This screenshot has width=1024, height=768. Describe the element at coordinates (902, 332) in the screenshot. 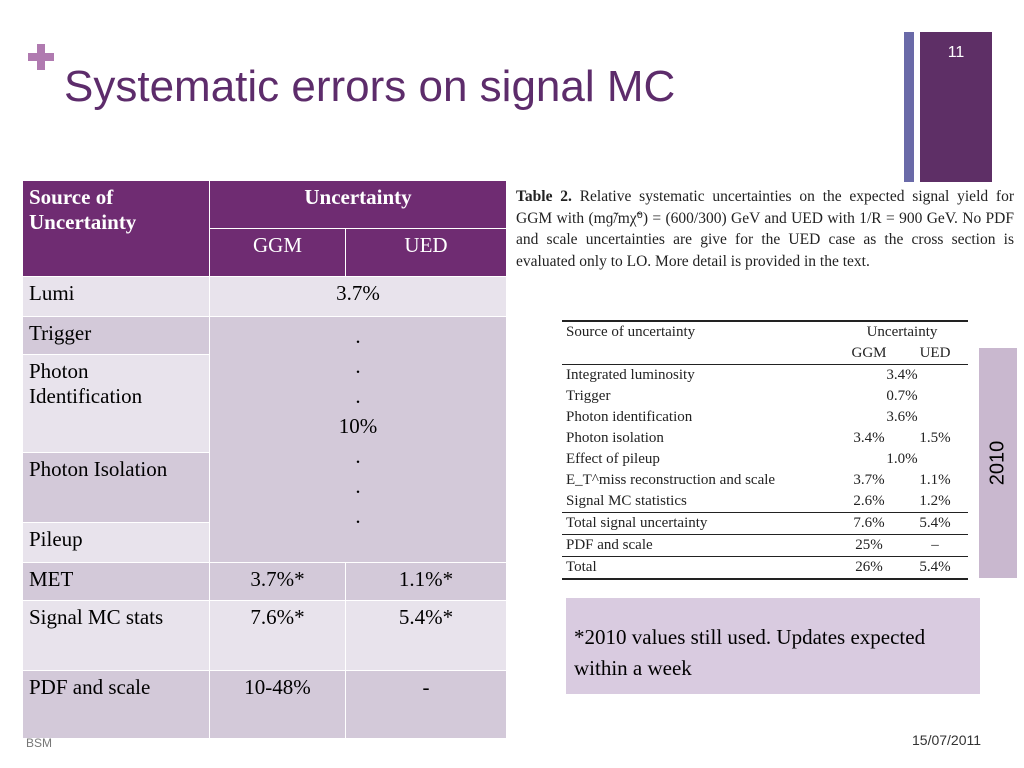

I see `paper-header-uncertainty: Uncertainty` at that location.